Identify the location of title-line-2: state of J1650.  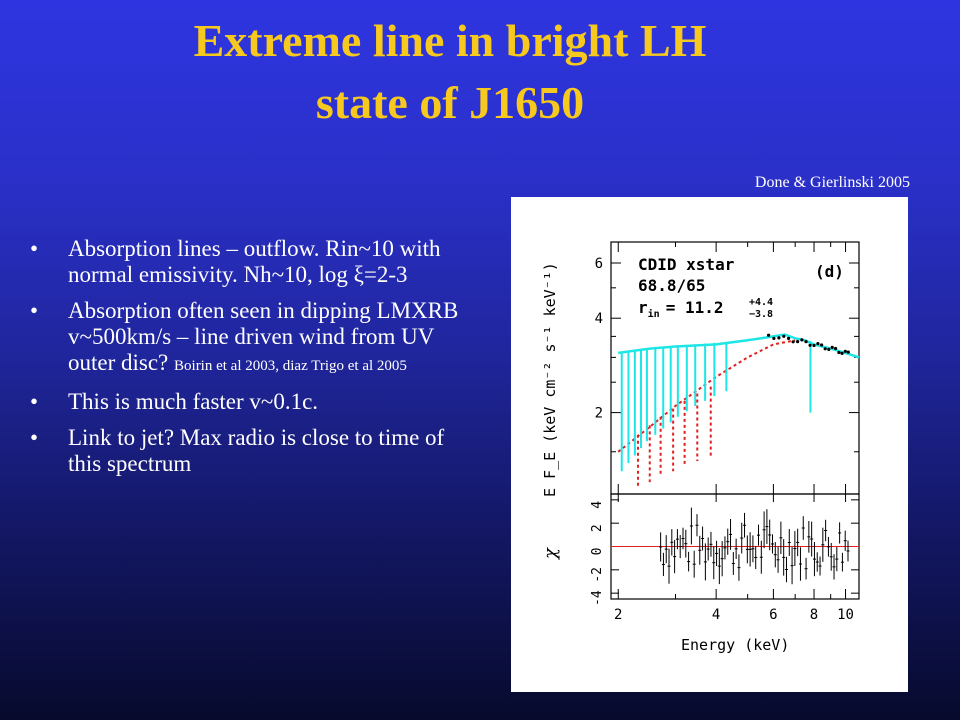
(450, 102).